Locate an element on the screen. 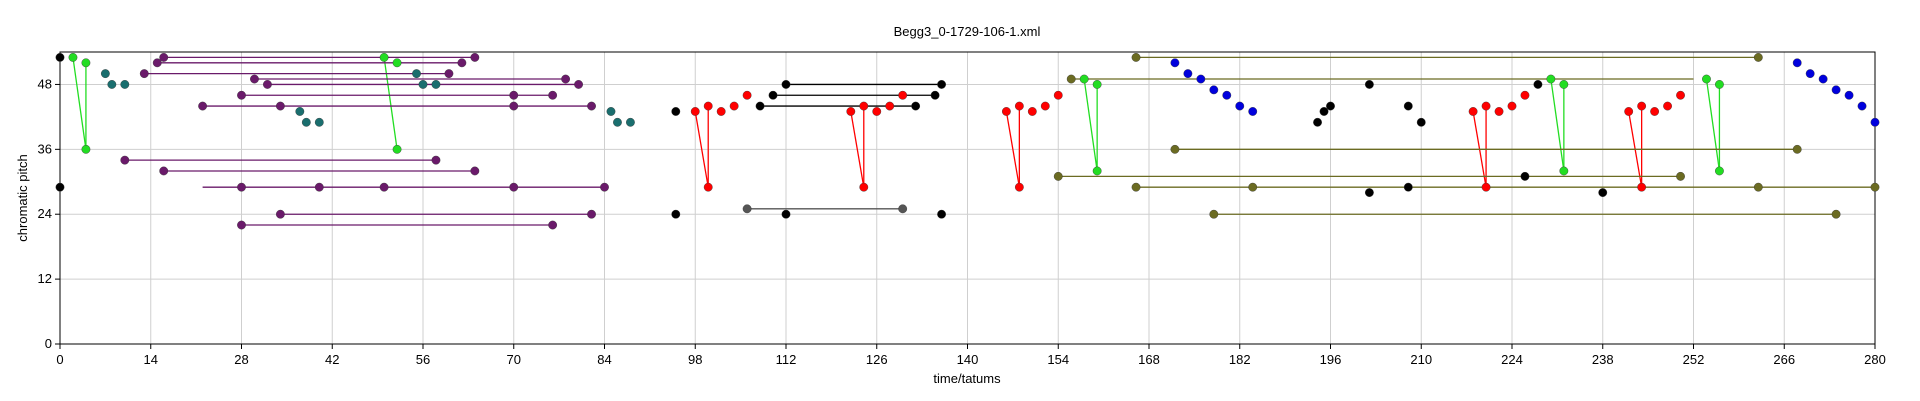 The image size is (1920, 401). grey-note-point is located at coordinates (903, 209).